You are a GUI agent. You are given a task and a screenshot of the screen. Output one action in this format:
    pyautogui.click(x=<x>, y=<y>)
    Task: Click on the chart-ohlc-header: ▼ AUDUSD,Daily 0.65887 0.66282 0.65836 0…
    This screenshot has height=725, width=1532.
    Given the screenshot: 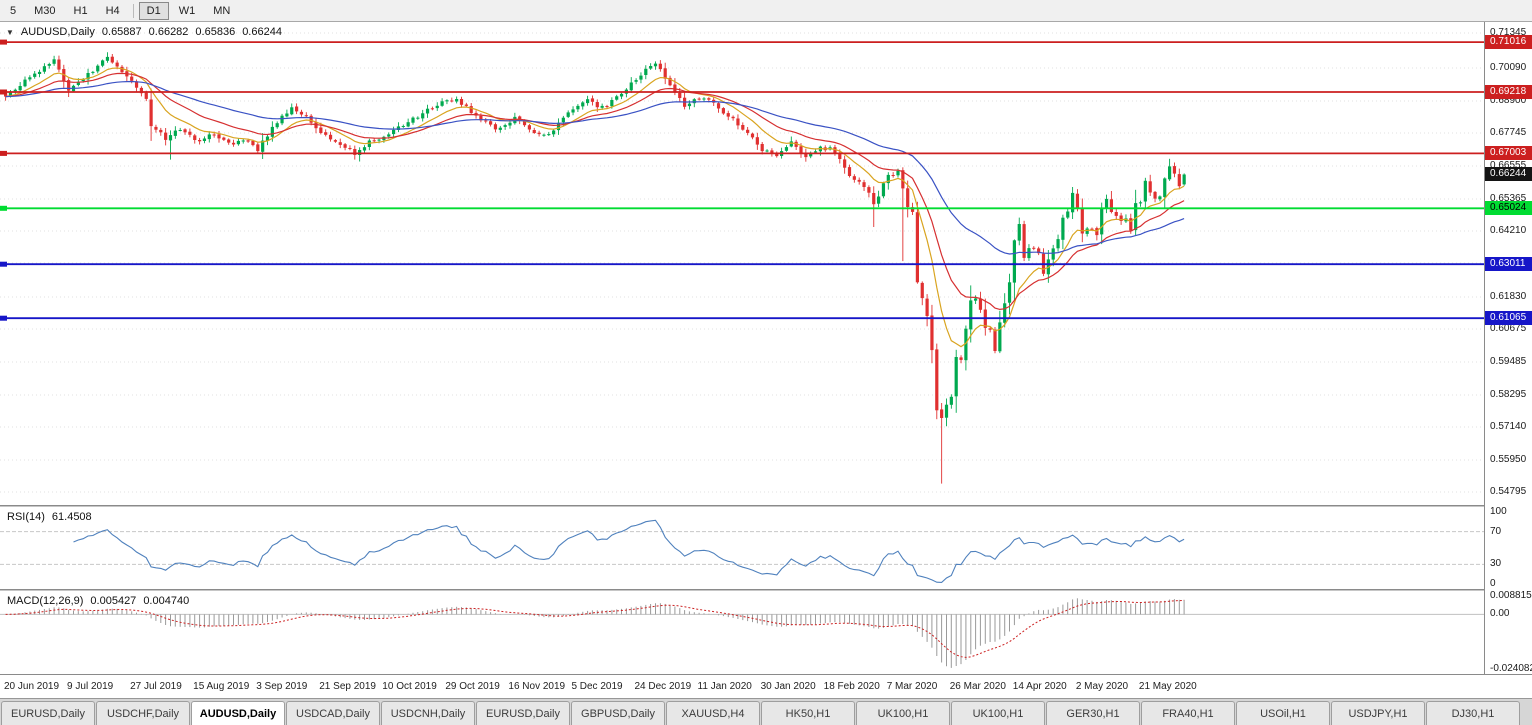 What is the action you would take?
    pyautogui.click(x=144, y=32)
    